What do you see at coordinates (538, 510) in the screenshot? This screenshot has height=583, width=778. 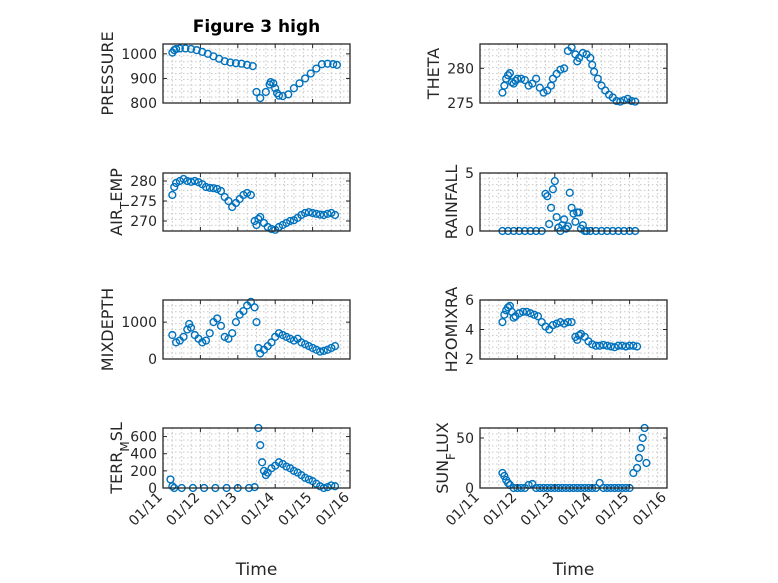 I see `x-tick-label: 01/13` at bounding box center [538, 510].